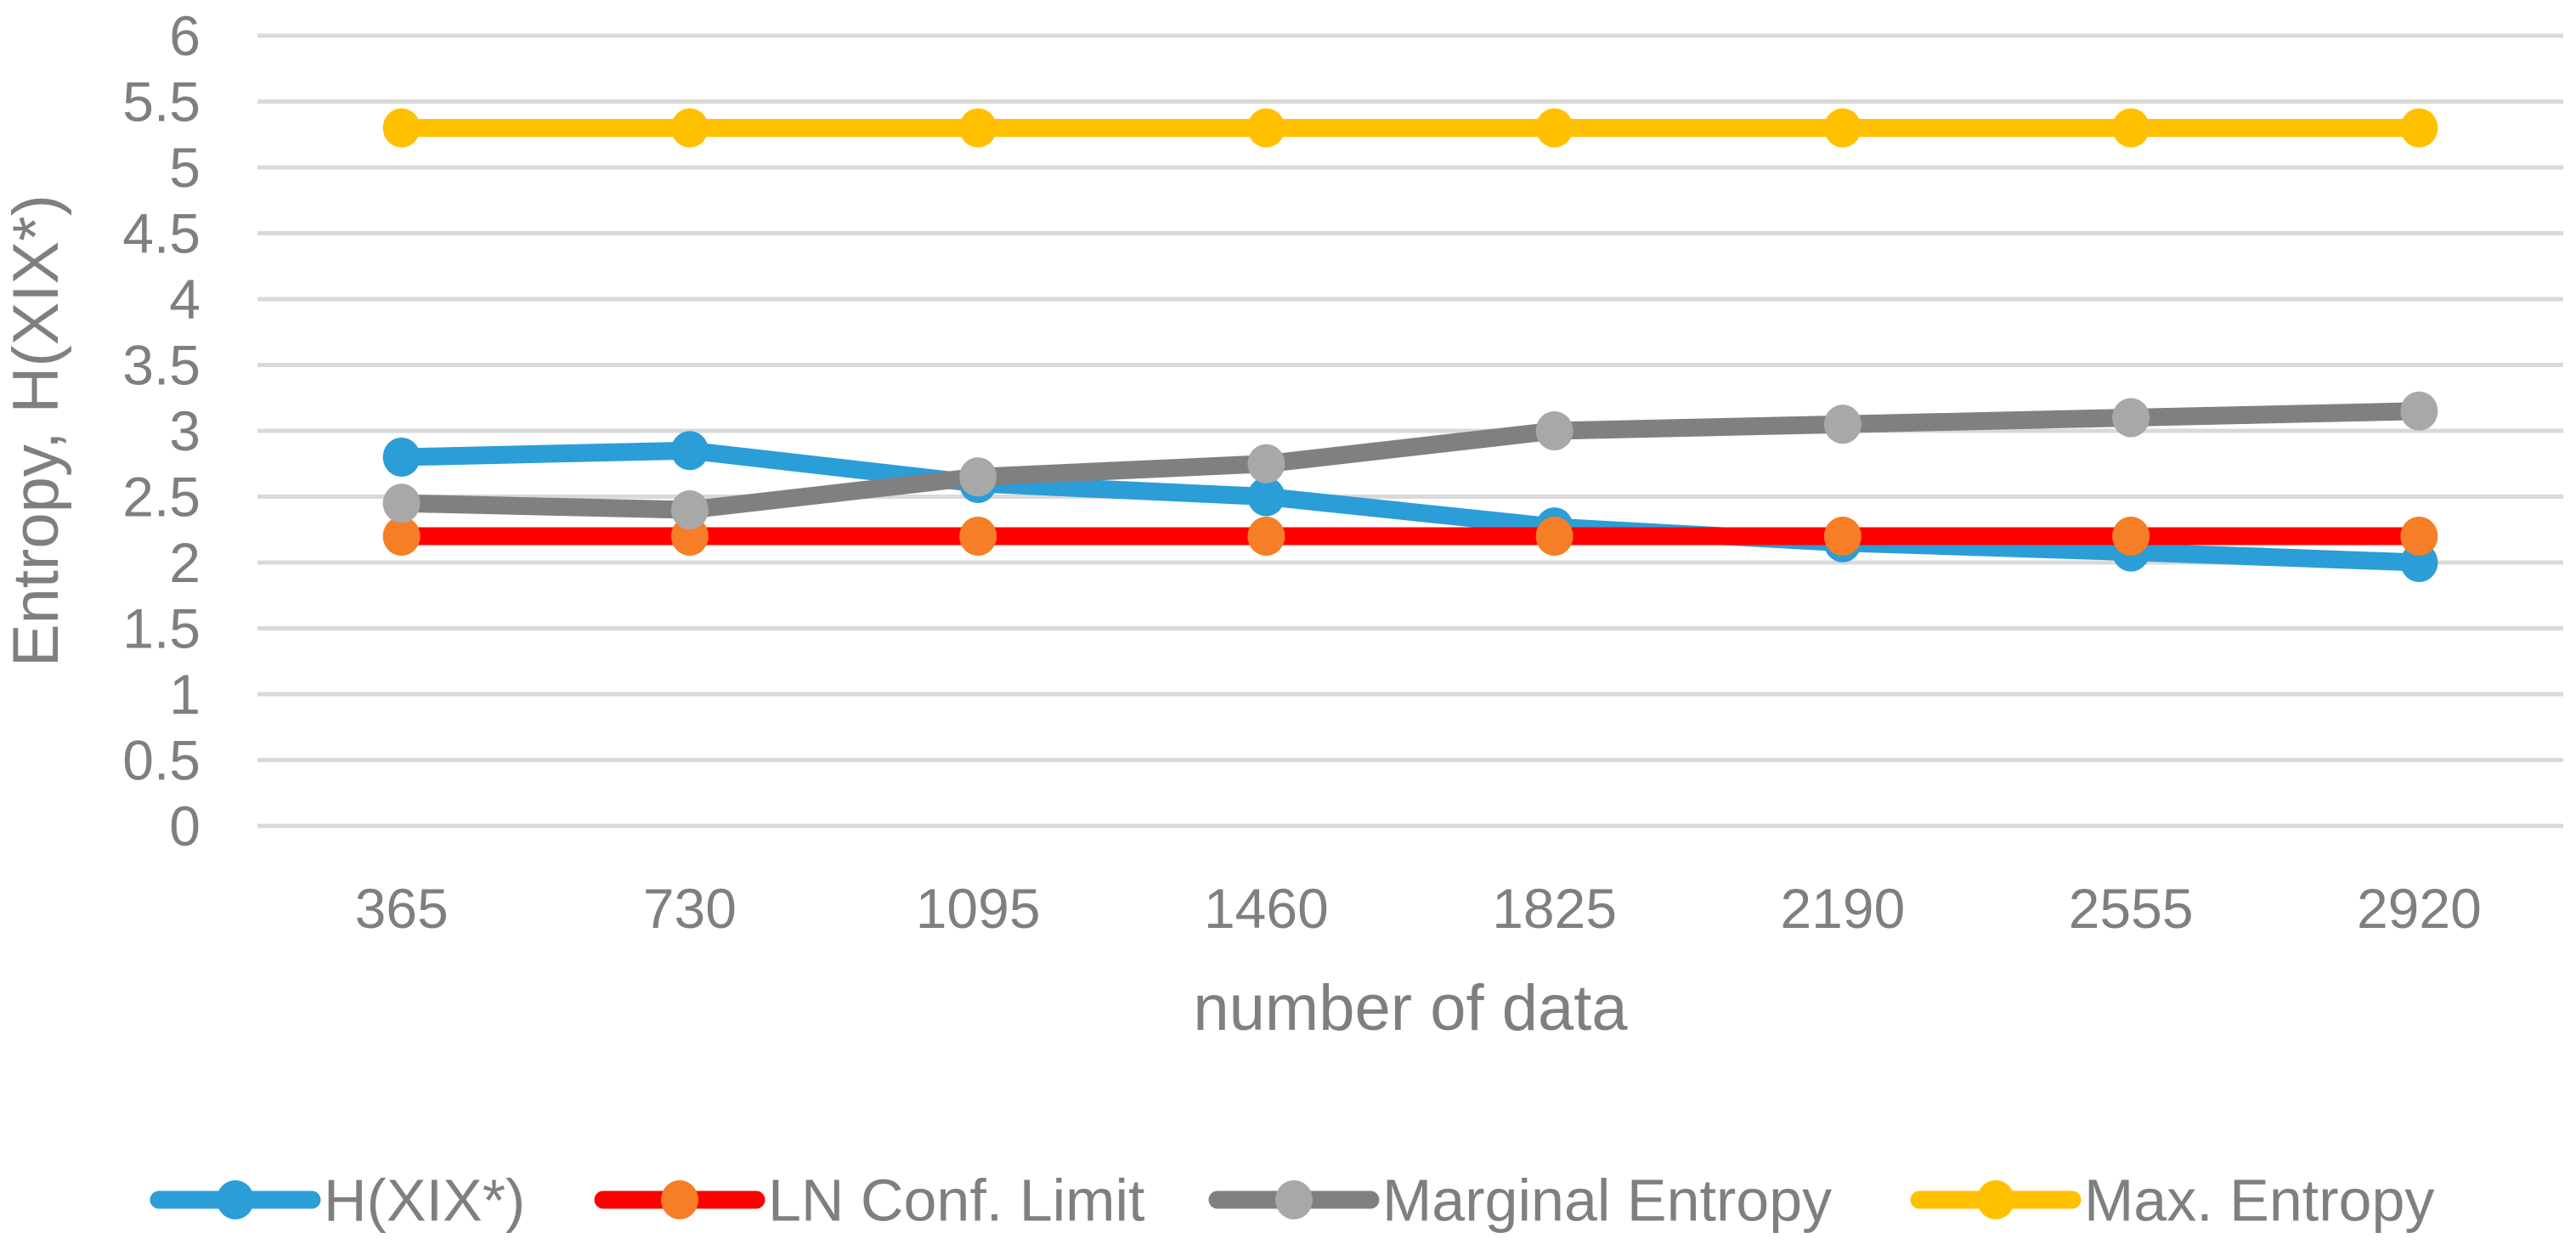  I want to click on series-line-h-xix, so click(1410, 506).